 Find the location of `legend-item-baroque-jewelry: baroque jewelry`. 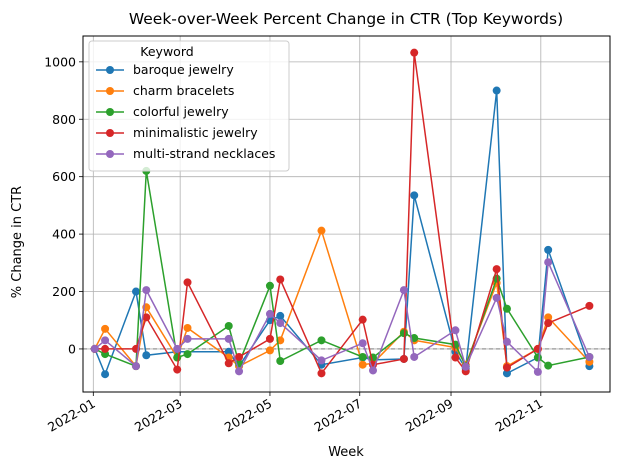

legend-item-baroque-jewelry: baroque jewelry is located at coordinates (165, 69).